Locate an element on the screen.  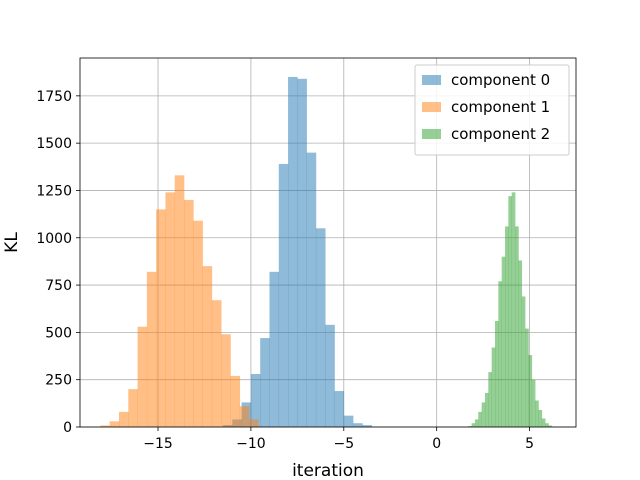
legend-box is located at coordinates (492, 110).